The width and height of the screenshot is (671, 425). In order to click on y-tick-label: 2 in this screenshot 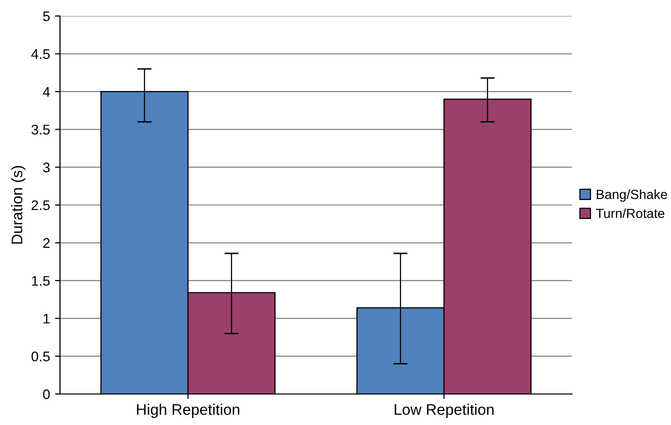, I will do `click(46, 243)`.